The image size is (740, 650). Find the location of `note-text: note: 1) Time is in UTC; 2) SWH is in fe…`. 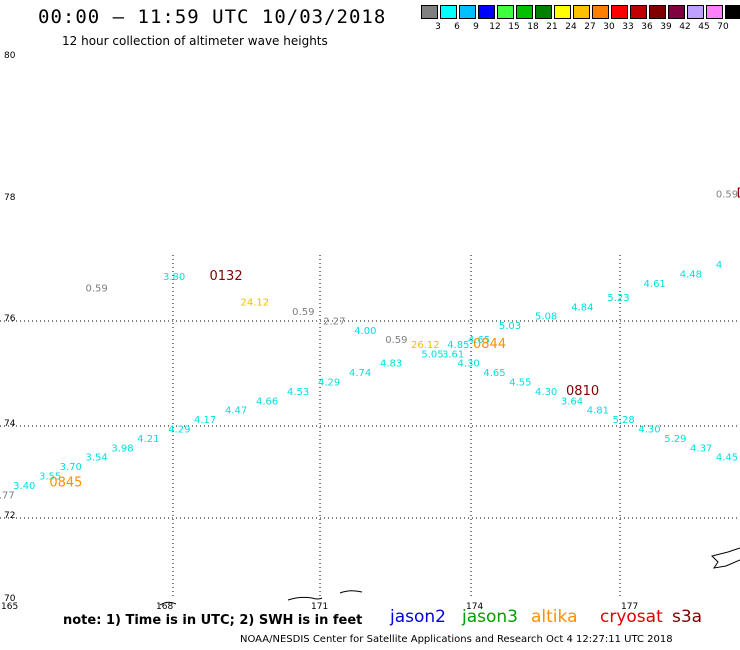

note-text: note: 1) Time is in UTC; 2) SWH is in fe… is located at coordinates (213, 620).